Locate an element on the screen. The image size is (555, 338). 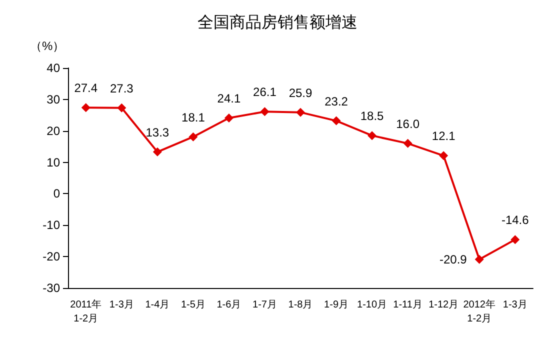
y-tick-label: 10 is located at coordinates (53, 162).